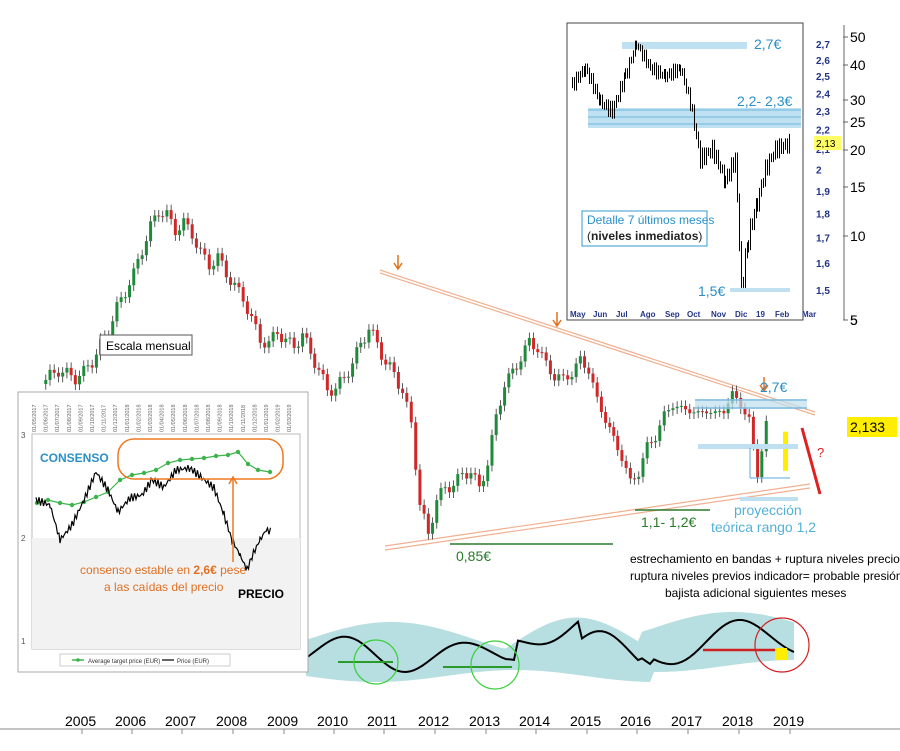 This screenshot has width=900, height=751. What do you see at coordinates (755, 593) in the screenshot?
I see `note-line-3: bajista adicional siguientes meses` at bounding box center [755, 593].